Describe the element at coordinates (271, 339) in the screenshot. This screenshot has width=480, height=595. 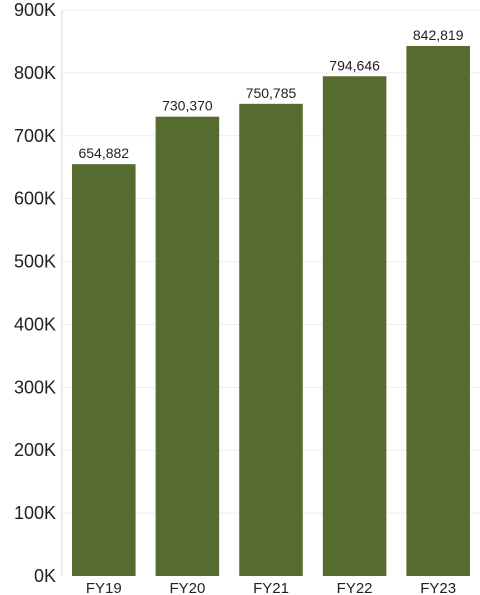
I see `bar-fy21` at that location.